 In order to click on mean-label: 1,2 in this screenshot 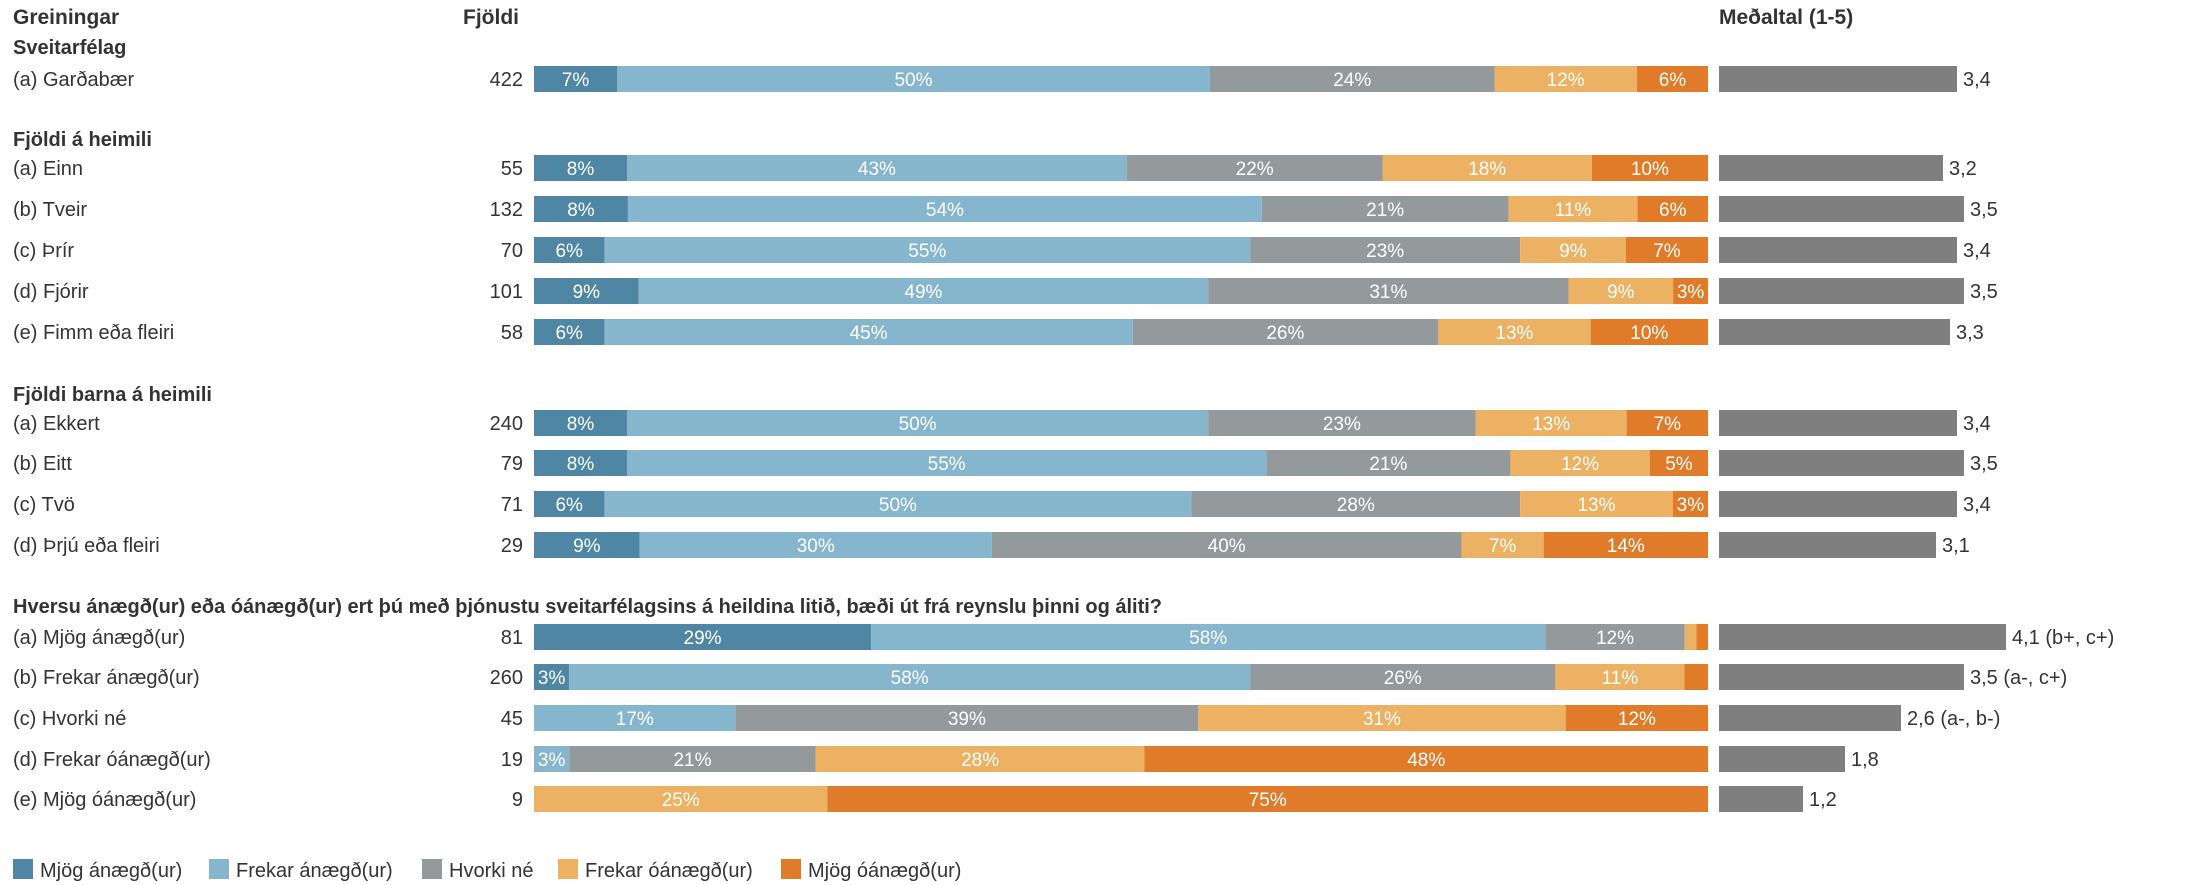, I will do `click(1823, 800)`.